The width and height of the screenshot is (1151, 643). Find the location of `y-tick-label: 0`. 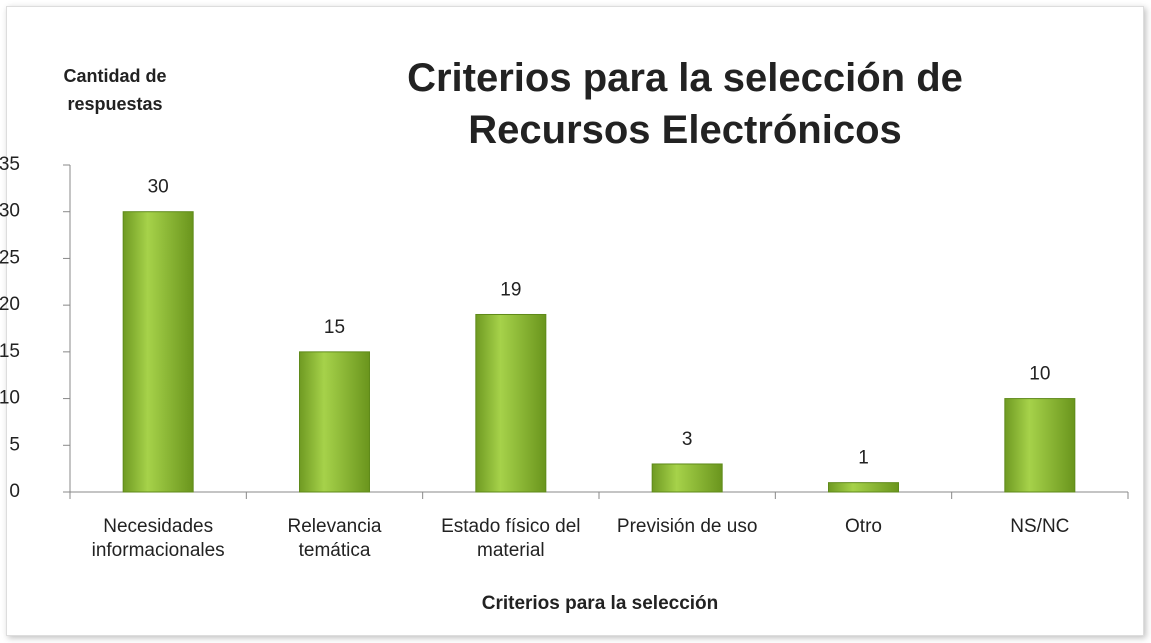

y-tick-label: 0 is located at coordinates (14, 491).